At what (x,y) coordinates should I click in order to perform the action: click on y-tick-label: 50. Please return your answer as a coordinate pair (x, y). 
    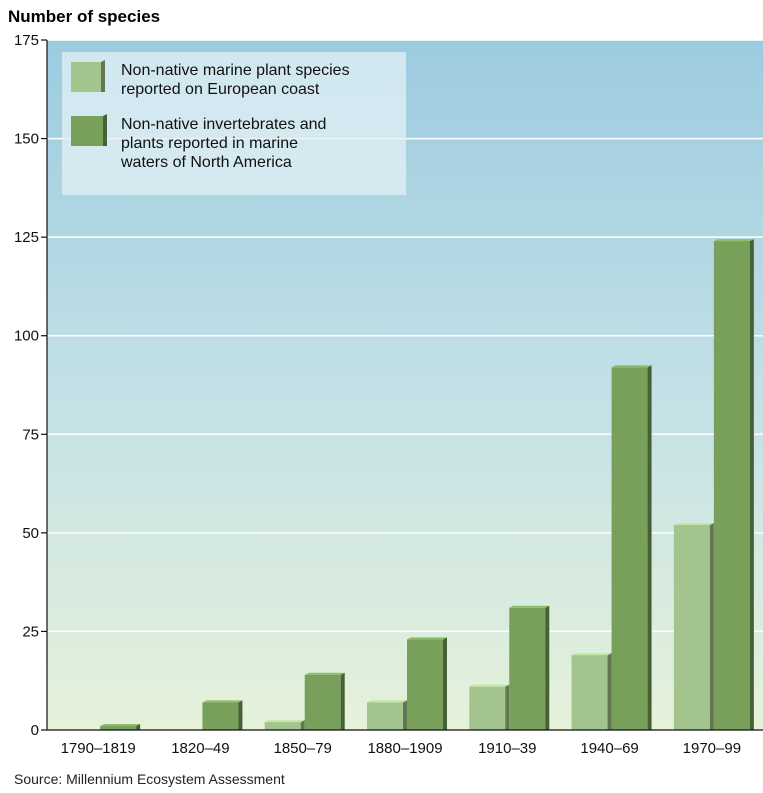
    Looking at the image, I should click on (30, 533).